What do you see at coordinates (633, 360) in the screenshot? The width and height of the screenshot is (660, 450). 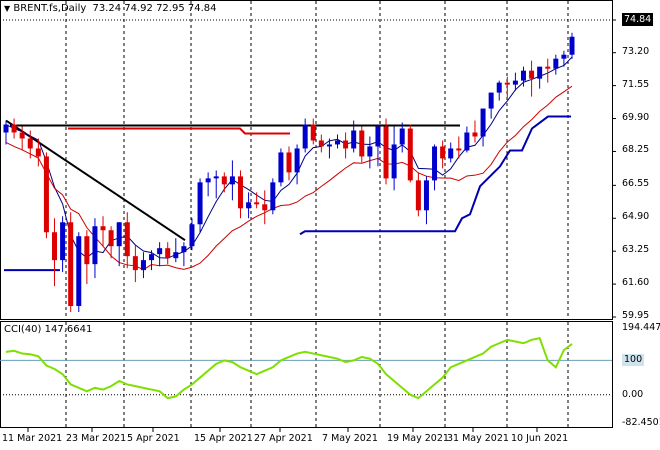 I see `cci-axis-label: 100` at bounding box center [633, 360].